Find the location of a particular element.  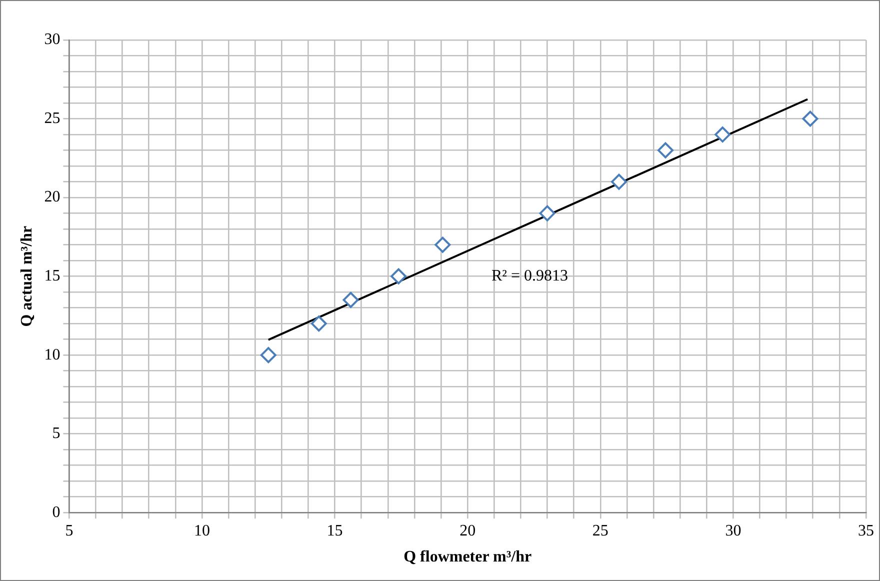

x-tick-label: 10 is located at coordinates (202, 531).